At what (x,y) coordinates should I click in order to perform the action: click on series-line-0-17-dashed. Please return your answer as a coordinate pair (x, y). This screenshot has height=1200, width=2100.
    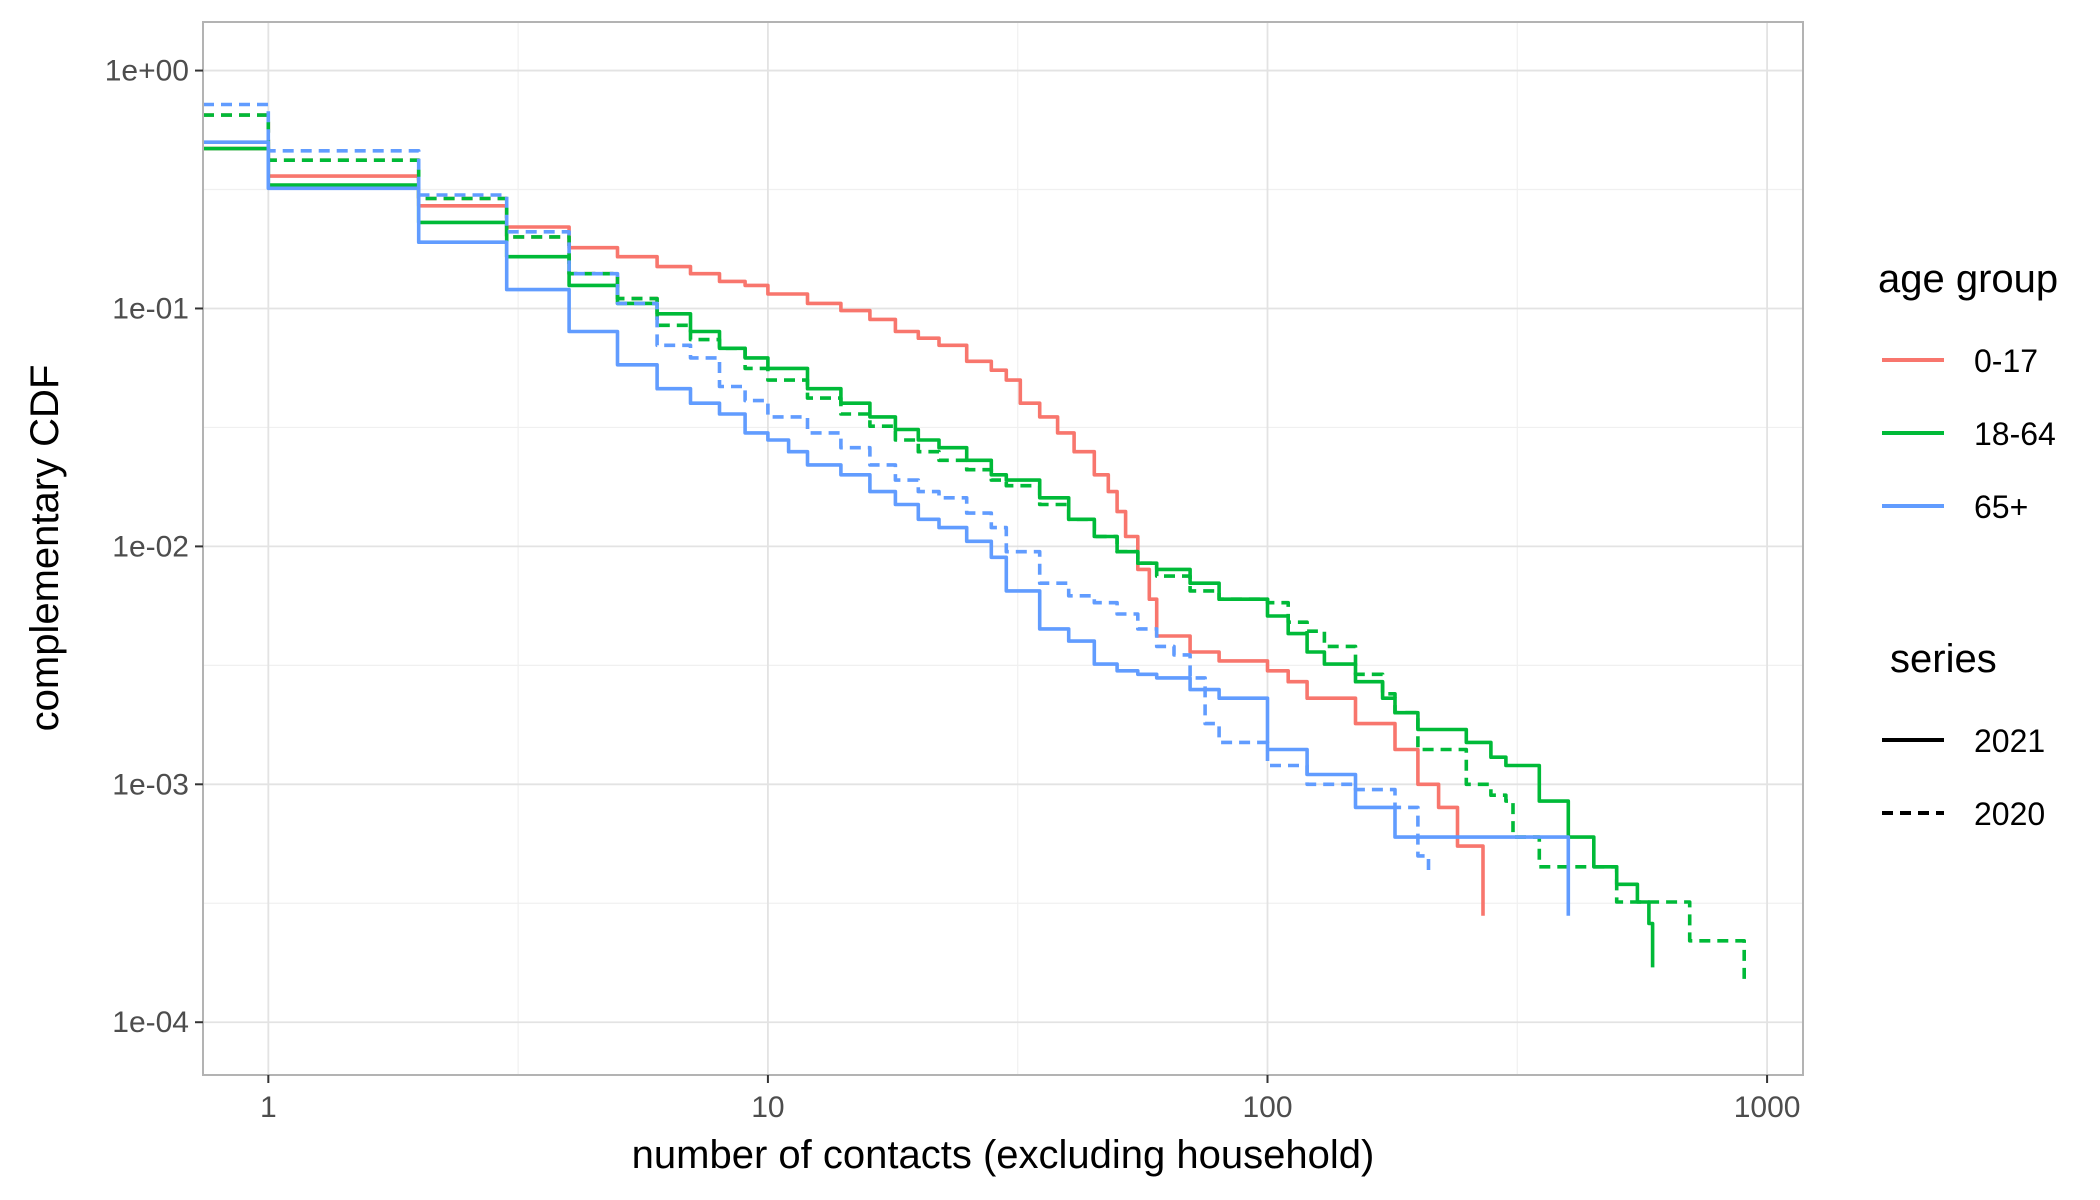
    Looking at the image, I should click on (431, 211).